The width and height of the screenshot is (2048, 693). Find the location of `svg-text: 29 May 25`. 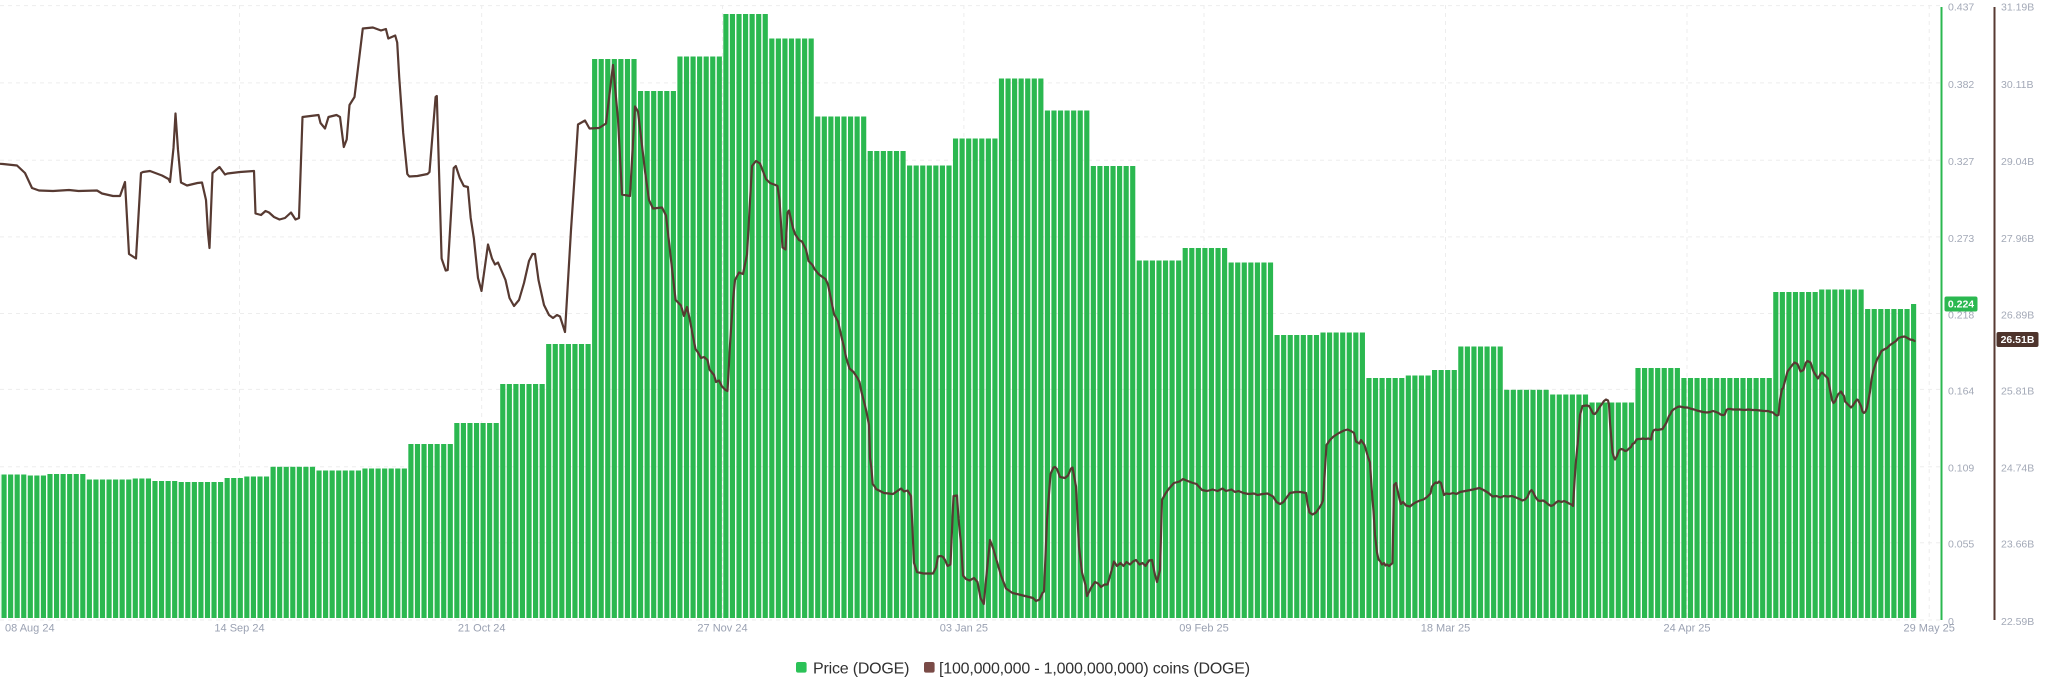

svg-text: 29 May 25 is located at coordinates (1929, 629).